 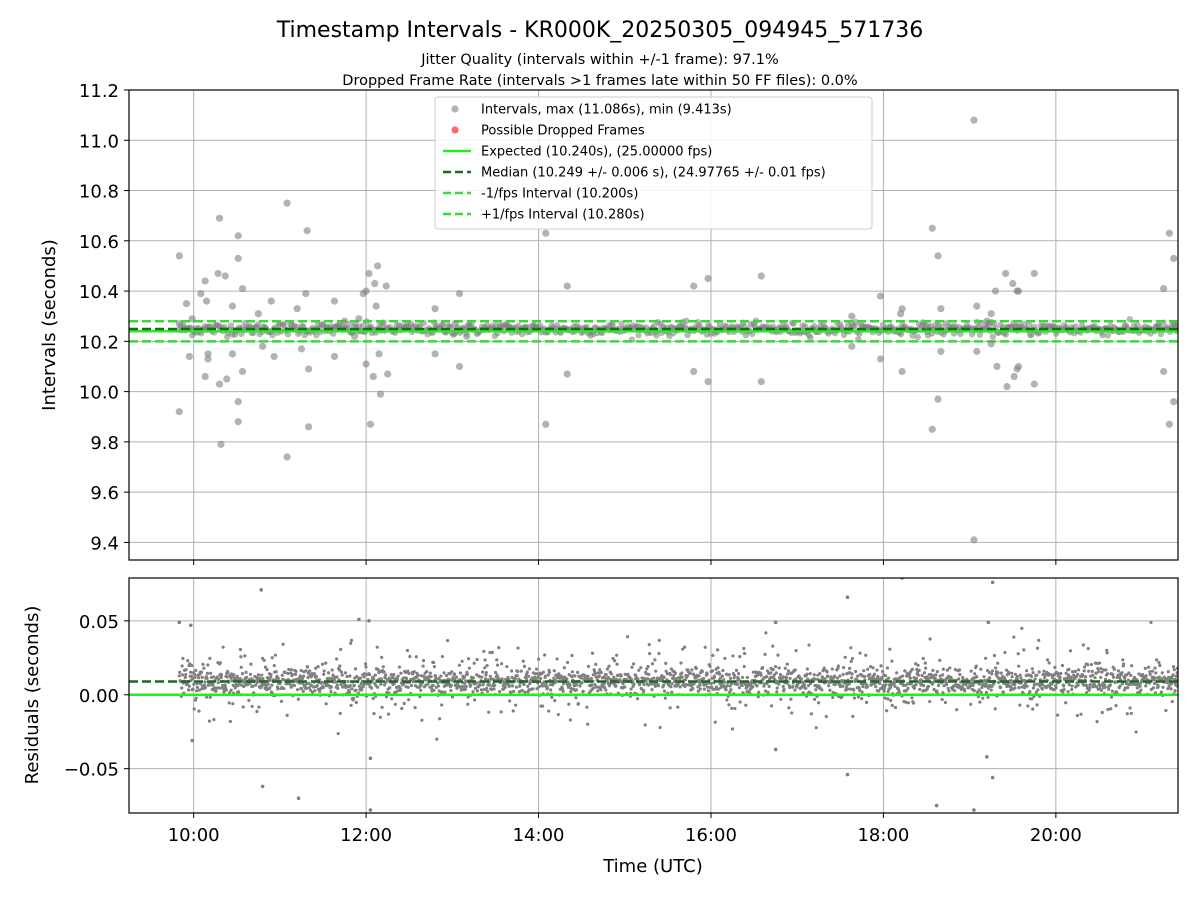 What do you see at coordinates (99, 141) in the screenshot?
I see `intervals-y-tick-label: 11.0` at bounding box center [99, 141].